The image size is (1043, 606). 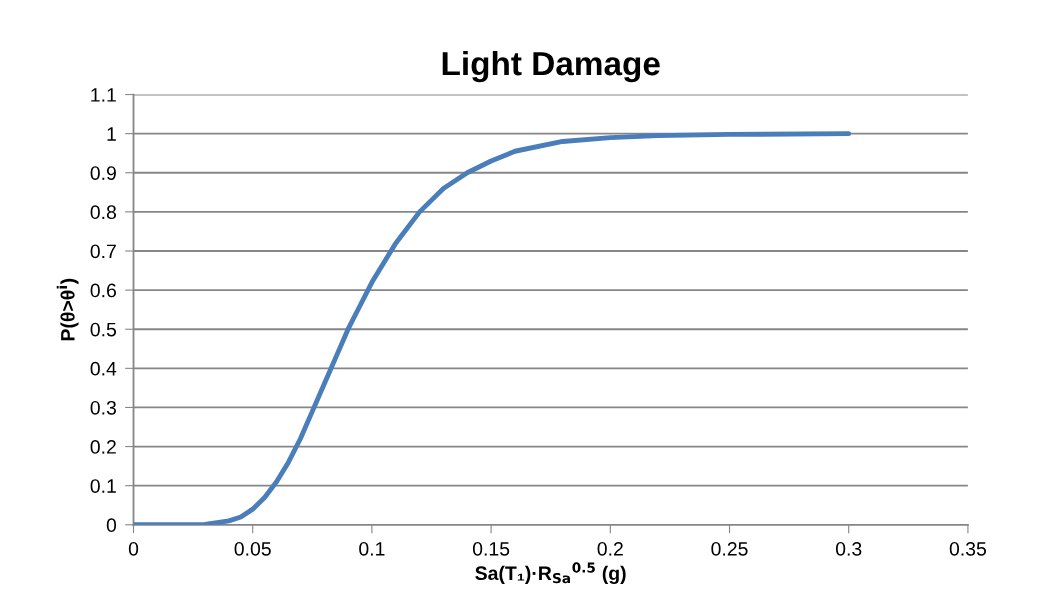 What do you see at coordinates (111, 525) in the screenshot?
I see `y-tick-label: 0` at bounding box center [111, 525].